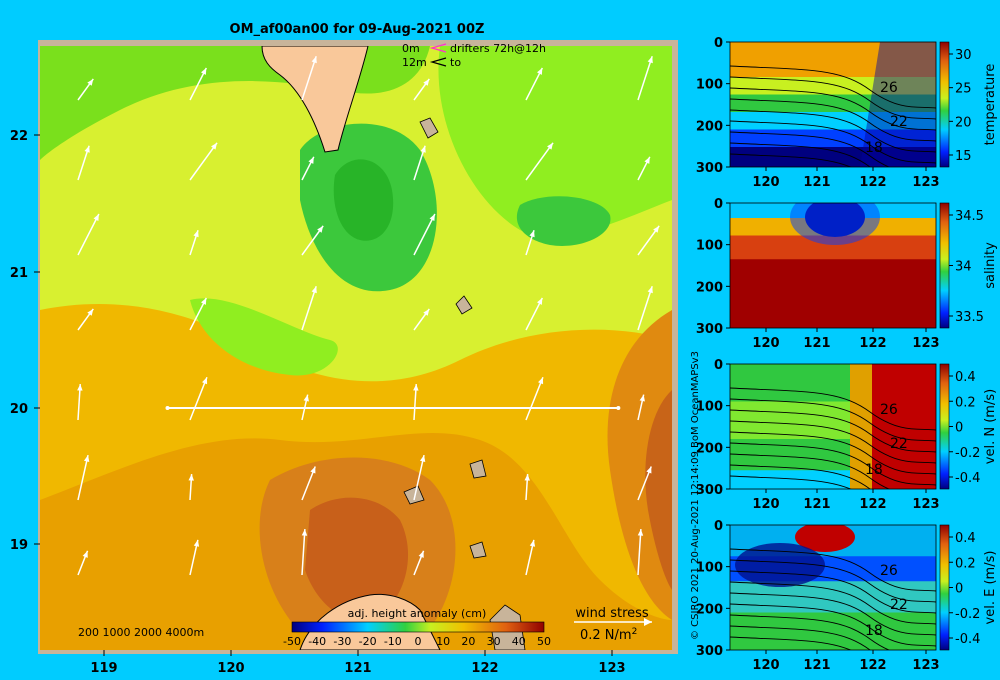  What do you see at coordinates (990, 265) in the screenshot?
I see `section-variable-label: salinity` at bounding box center [990, 265].